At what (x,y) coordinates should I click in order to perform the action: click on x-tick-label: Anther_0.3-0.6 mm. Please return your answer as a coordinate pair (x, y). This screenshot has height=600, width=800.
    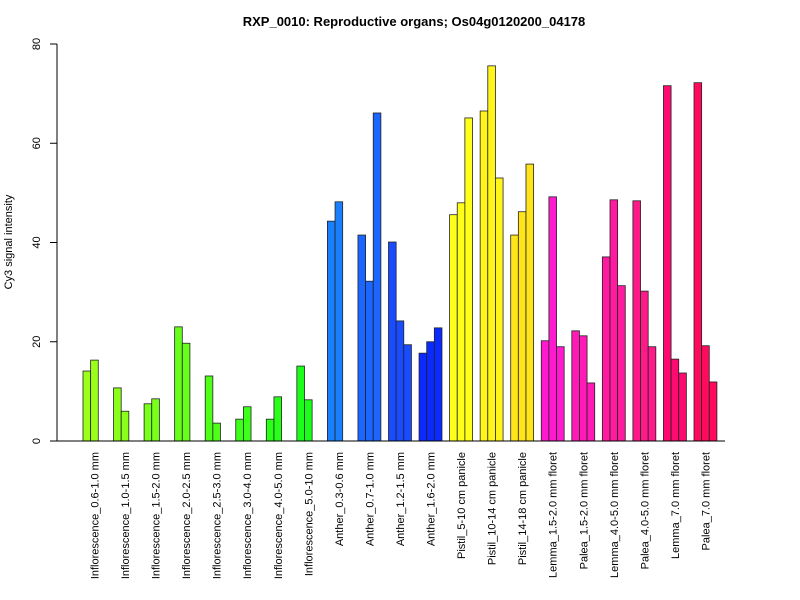
    Looking at the image, I should click on (340, 499).